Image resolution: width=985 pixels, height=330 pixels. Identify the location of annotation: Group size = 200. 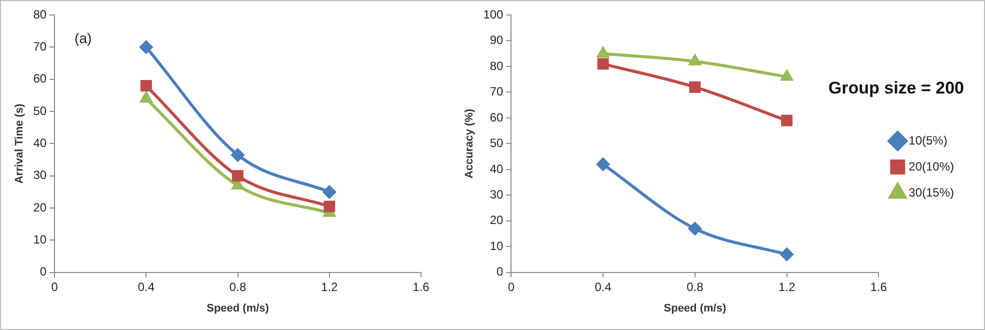
(896, 88).